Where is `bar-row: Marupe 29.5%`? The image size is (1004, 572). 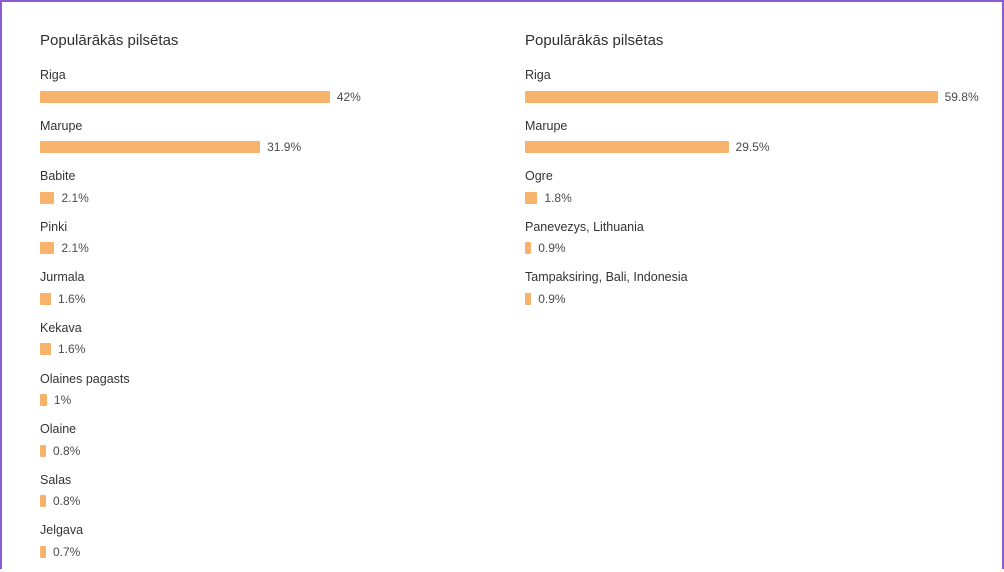 bar-row: Marupe 29.5% is located at coordinates (760, 142).